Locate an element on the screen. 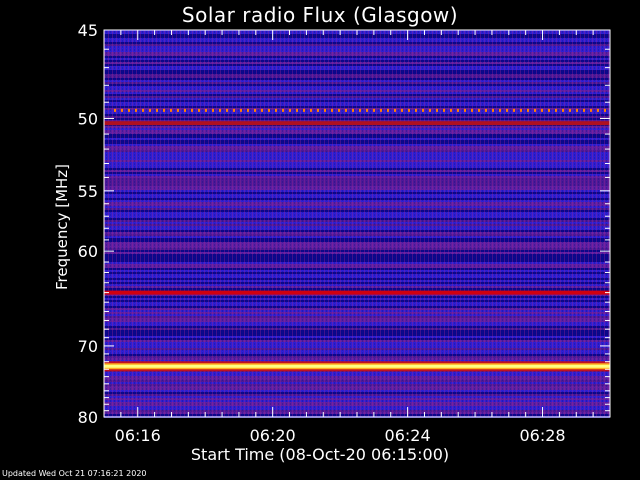 The width and height of the screenshot is (640, 480). y-tick-label: 45 is located at coordinates (88, 30).